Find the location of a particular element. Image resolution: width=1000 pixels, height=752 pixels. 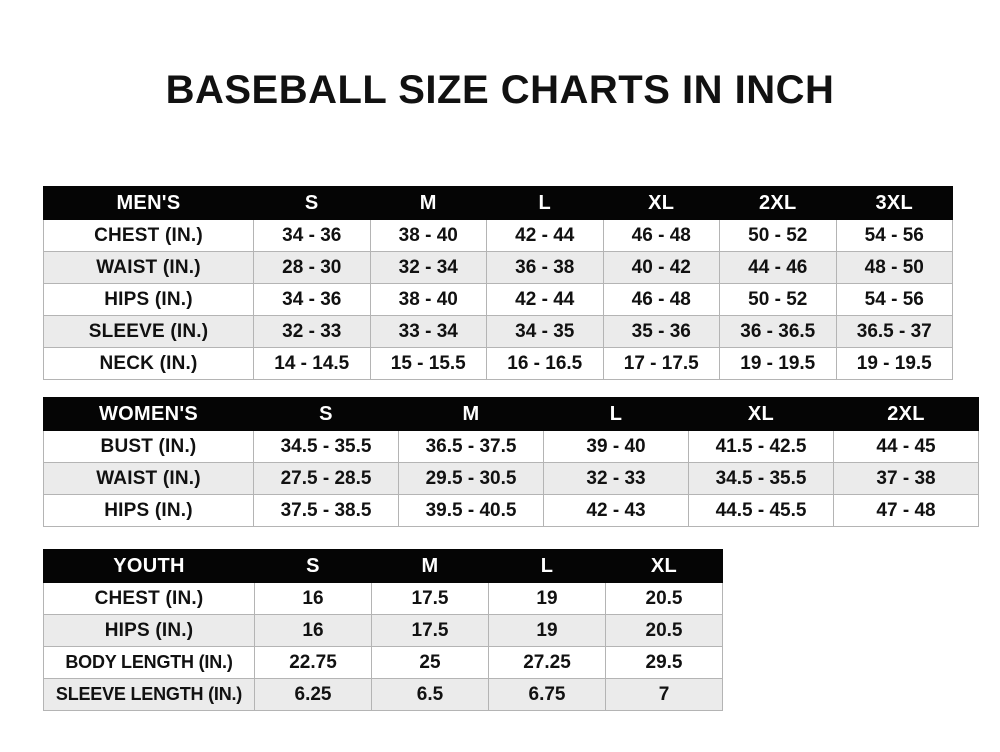

table-row: CHEST (IN.) 16 17.5 19 20.5 is located at coordinates (383, 598).